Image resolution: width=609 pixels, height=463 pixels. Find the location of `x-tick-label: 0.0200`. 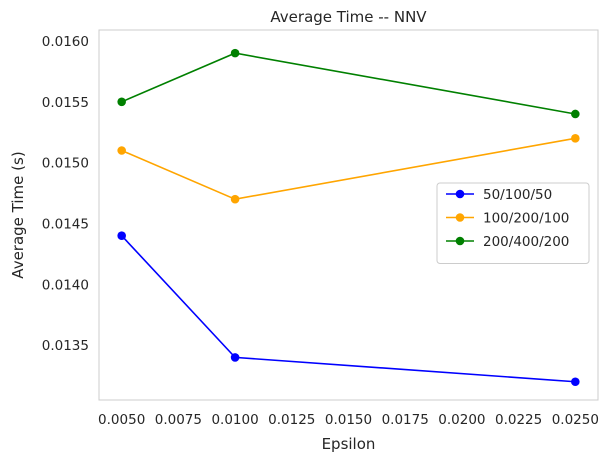

x-tick-label: 0.0200 is located at coordinates (461, 420).